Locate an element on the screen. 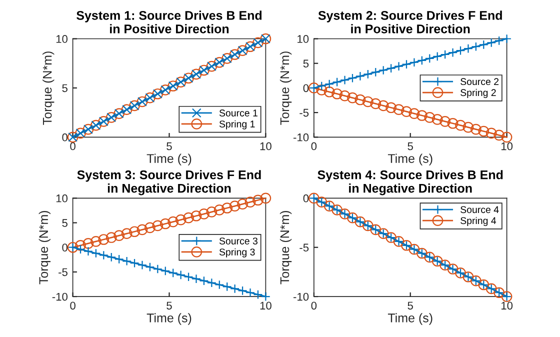 This screenshot has width=560, height=337. legend-label: Spring 3 is located at coordinates (237, 253).